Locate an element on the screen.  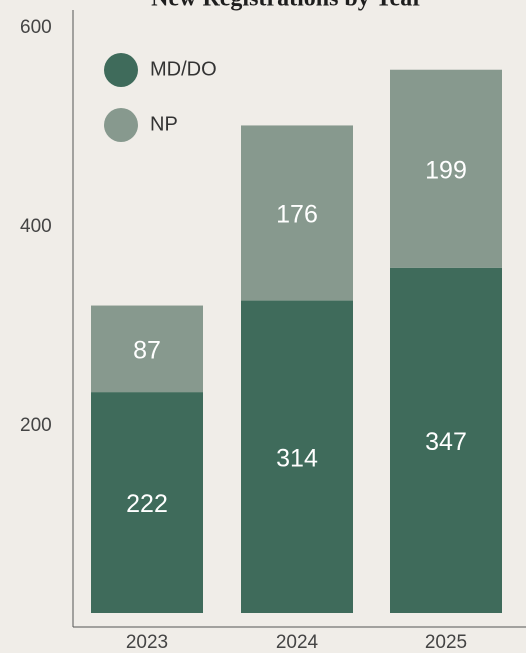
value-label: 176 is located at coordinates (297, 215).